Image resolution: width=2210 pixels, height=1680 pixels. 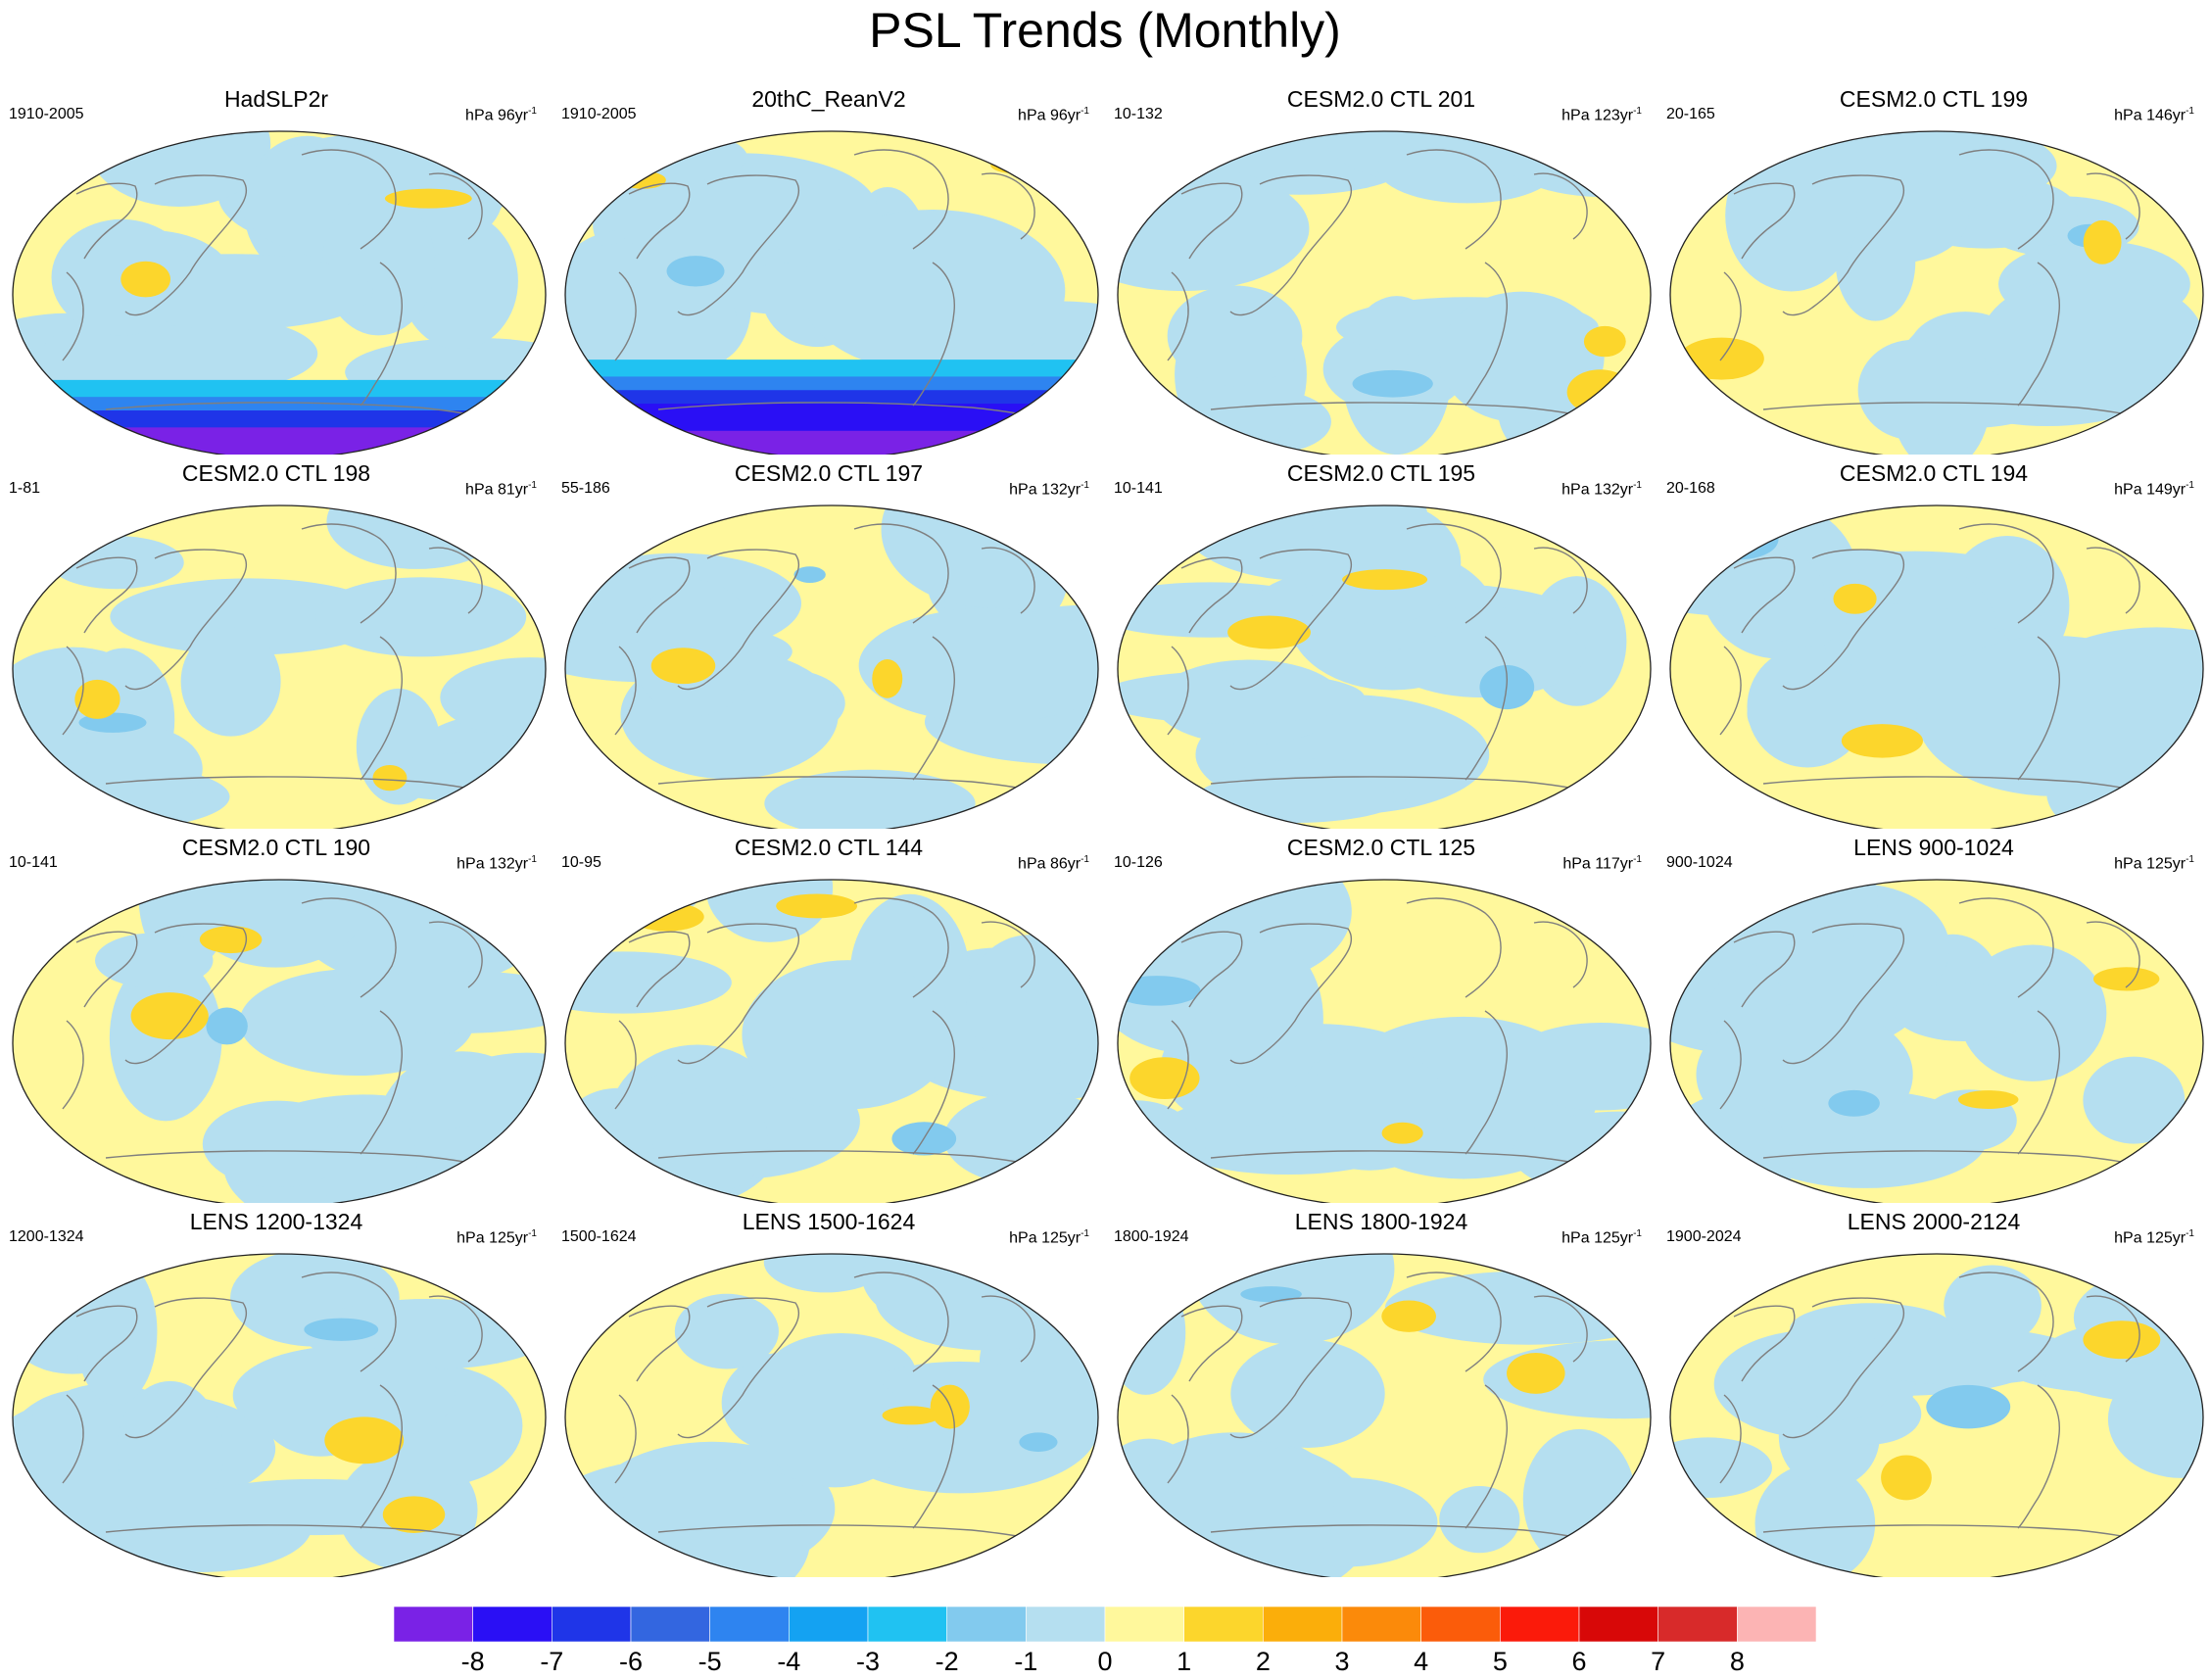 I want to click on panel-title: CESM2.0 CTL 144, so click(x=829, y=847).